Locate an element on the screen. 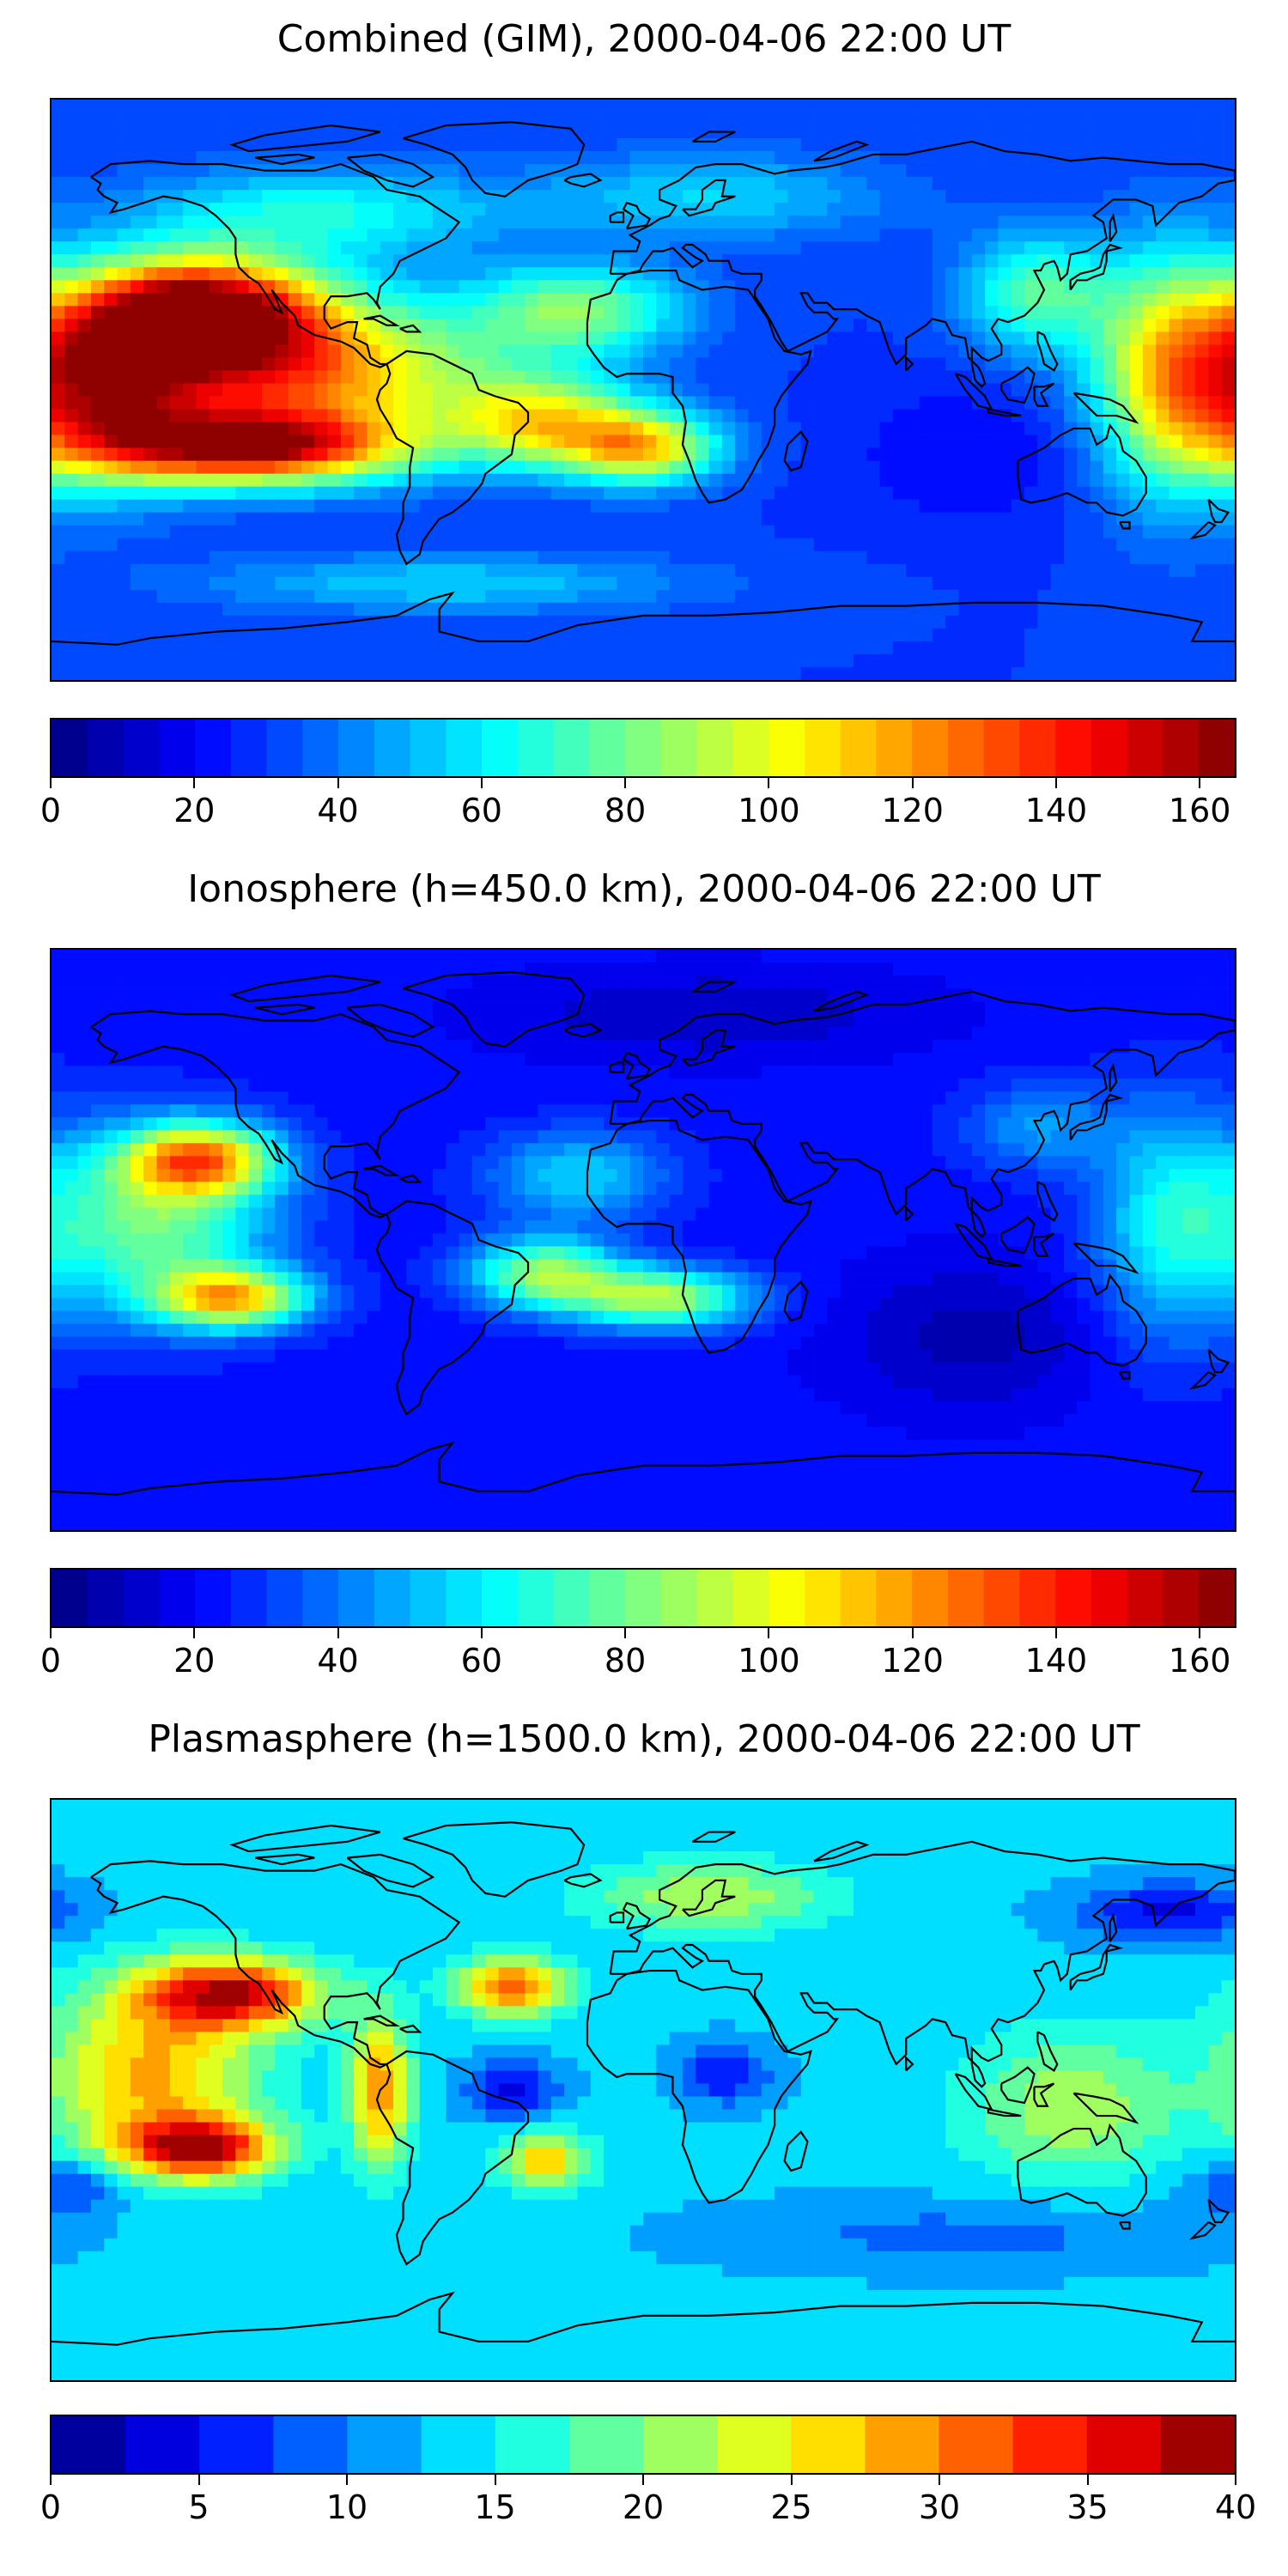  colorbar-tick-label: 160 is located at coordinates (1199, 810).